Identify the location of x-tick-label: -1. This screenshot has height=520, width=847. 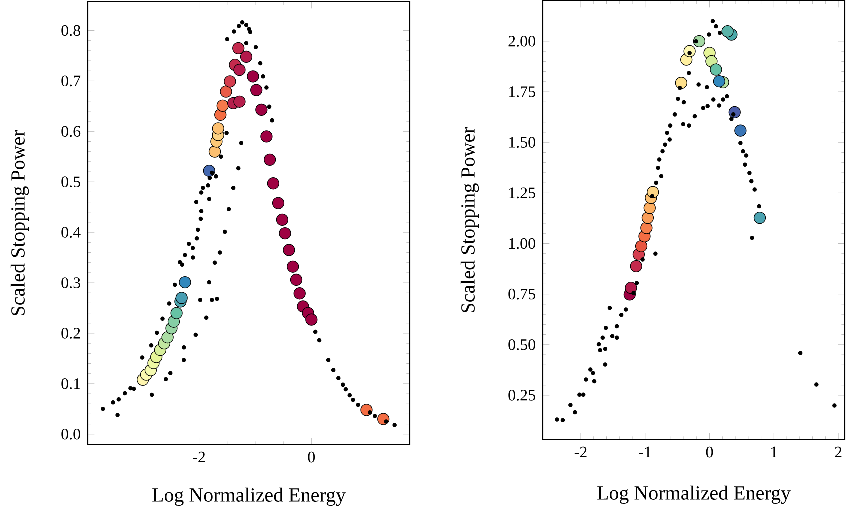
(645, 452).